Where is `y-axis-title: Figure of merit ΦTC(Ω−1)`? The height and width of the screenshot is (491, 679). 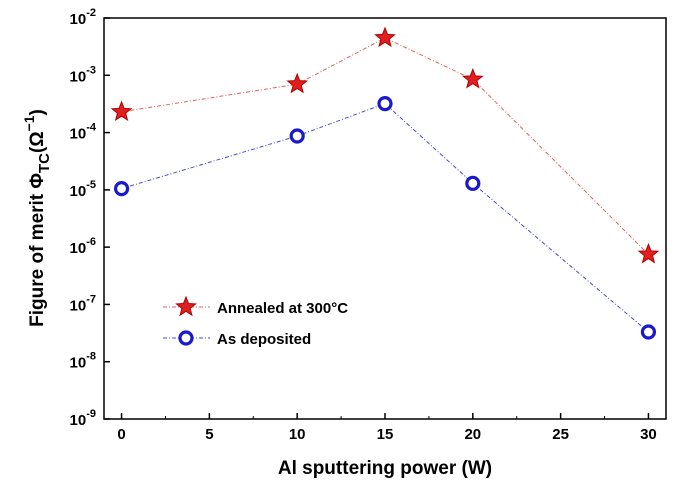 y-axis-title: Figure of merit ΦTC(Ω−1) is located at coordinates (37, 218).